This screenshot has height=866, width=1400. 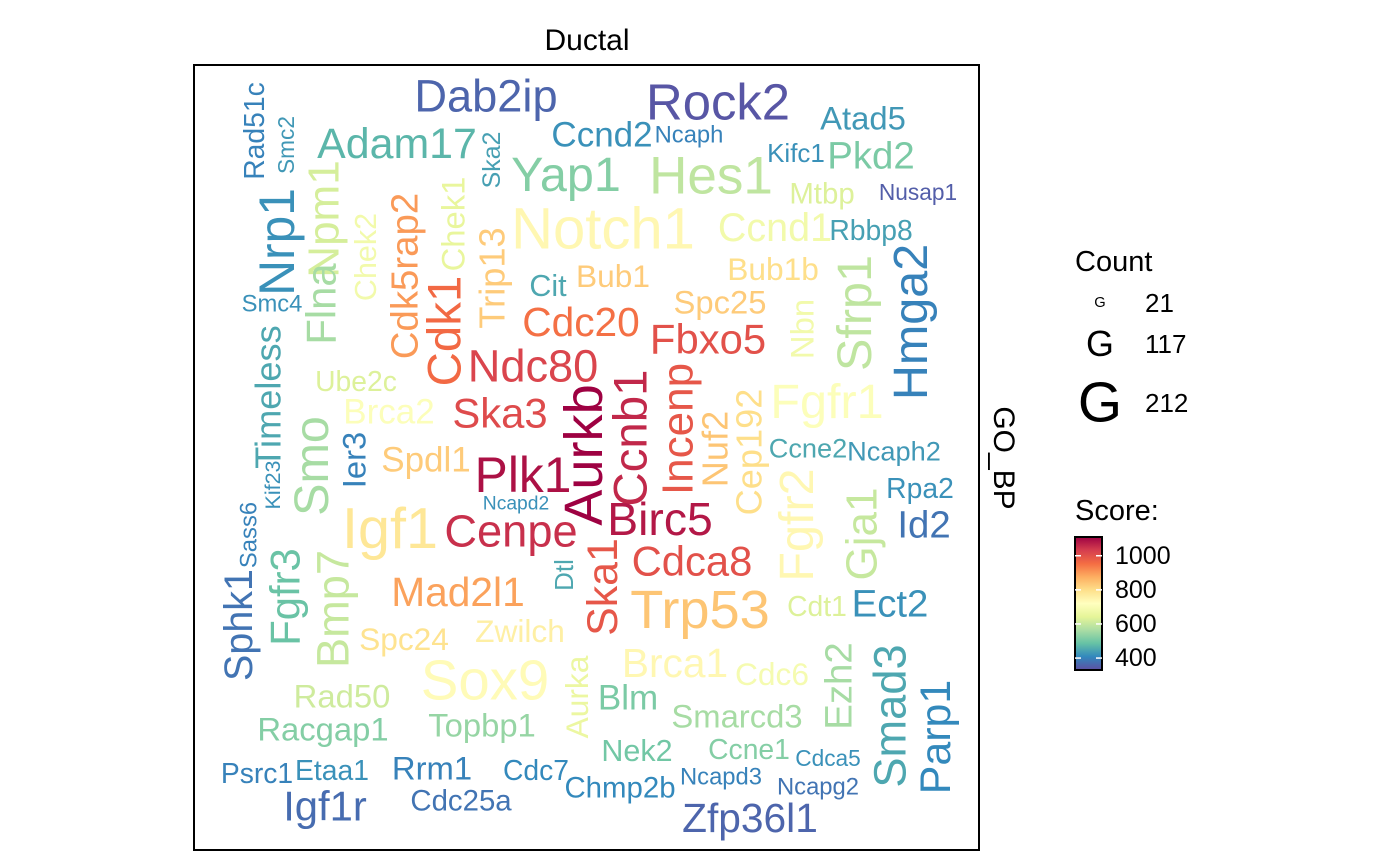 I want to click on color-legend: Score: 1000 800 600 400, so click(x=1122, y=583).